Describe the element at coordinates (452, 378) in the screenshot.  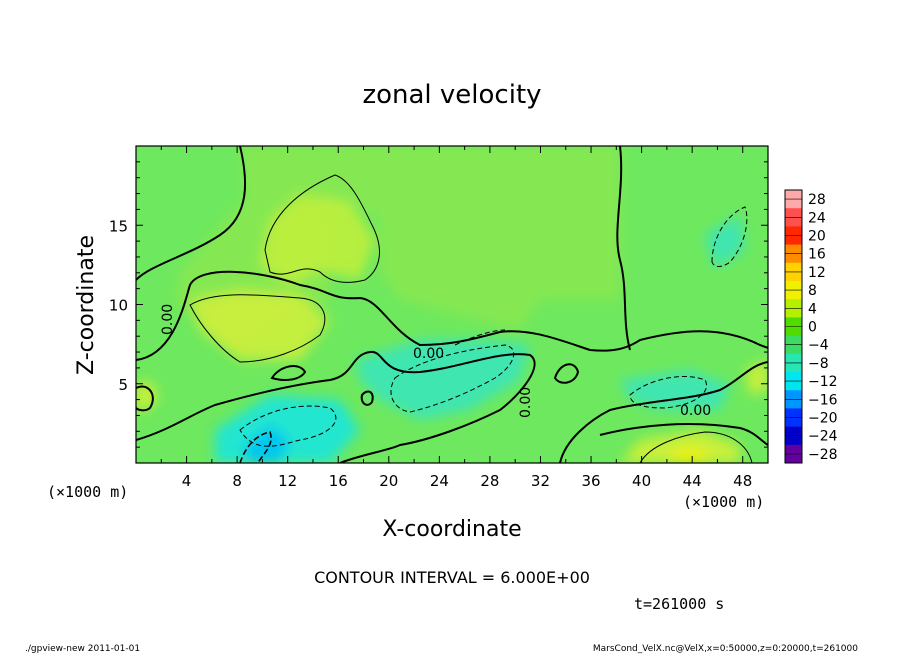
I see `negative-contour-a` at that location.